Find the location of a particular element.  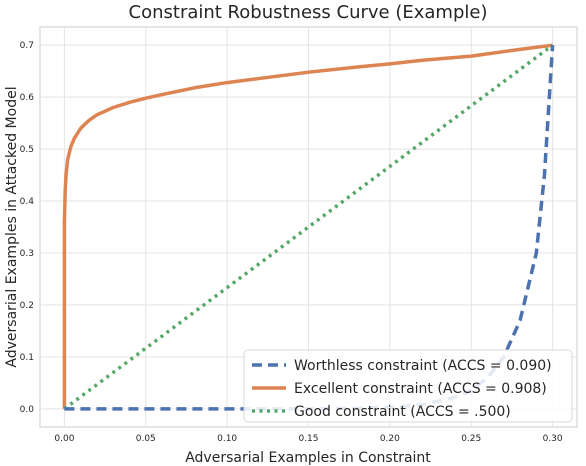

y-tick-label: 0.2 is located at coordinates (27, 306).